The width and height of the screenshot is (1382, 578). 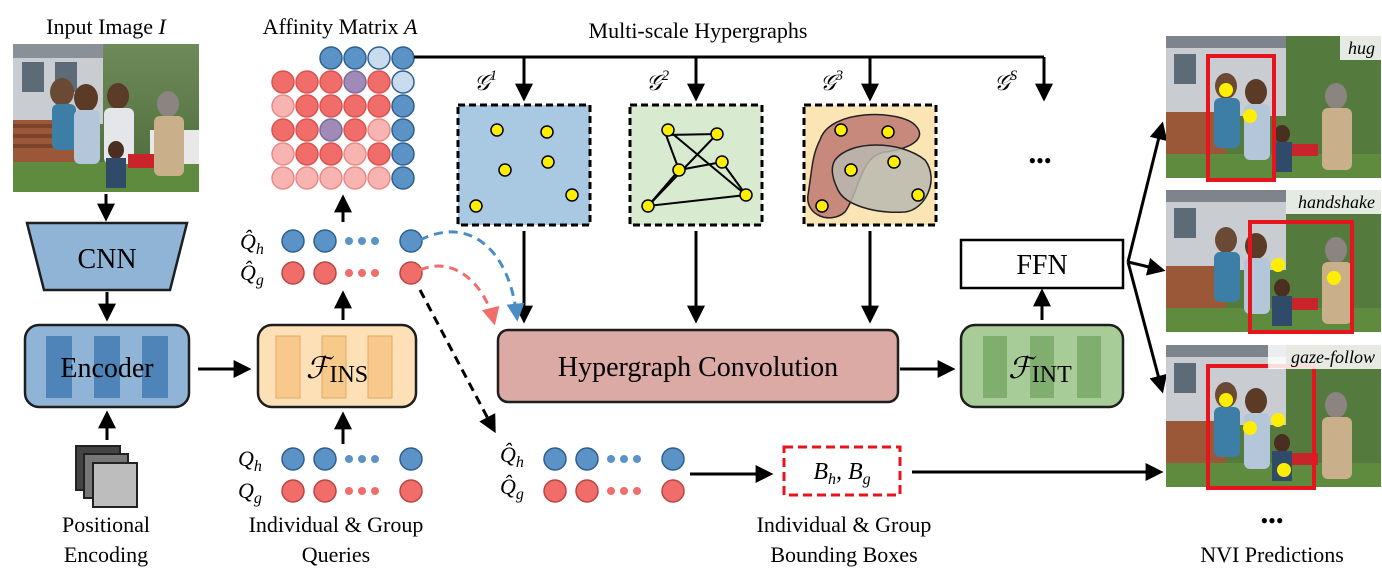 I want to click on boxes-label-line2: Bounding Boxes, so click(x=843, y=554).